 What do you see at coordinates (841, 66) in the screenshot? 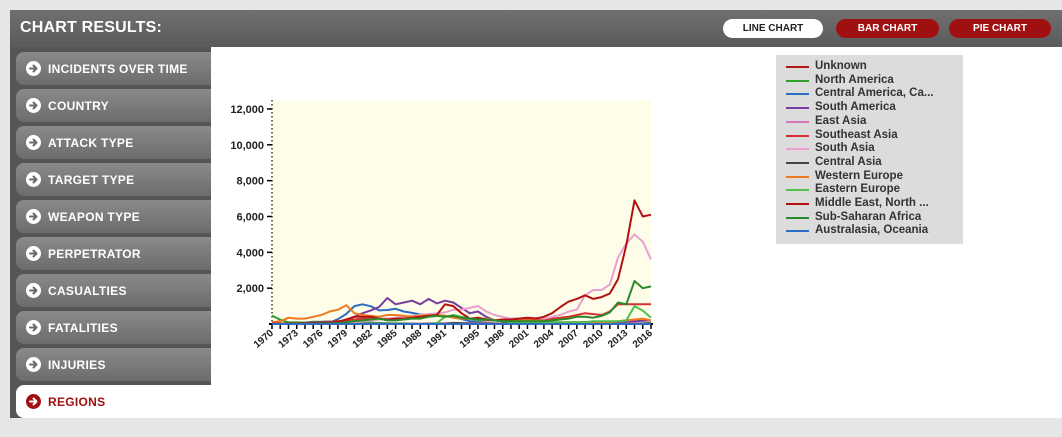
I see `legend-label: Unknown` at bounding box center [841, 66].